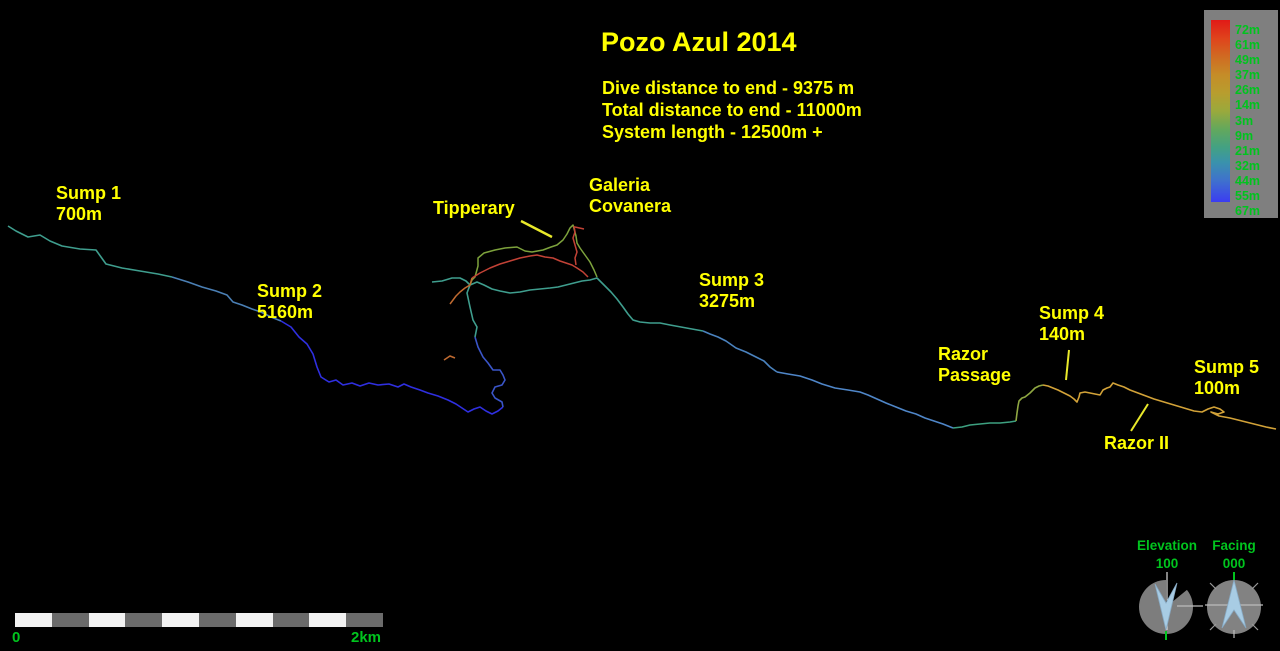 The width and height of the screenshot is (1280, 651). What do you see at coordinates (1167, 545) in the screenshot?
I see `elevation-label: Elevation` at bounding box center [1167, 545].